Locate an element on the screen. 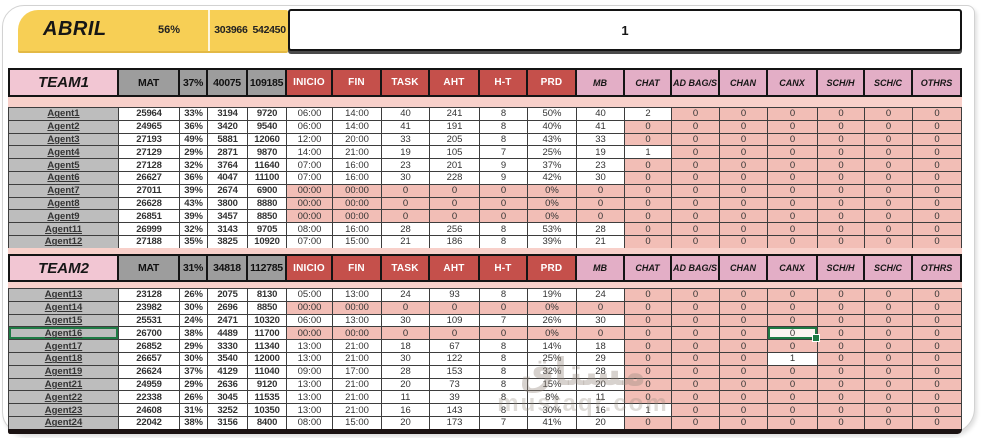 Image resolution: width=982 pixels, height=438 pixels. table-cell: 5881 is located at coordinates (228, 140).